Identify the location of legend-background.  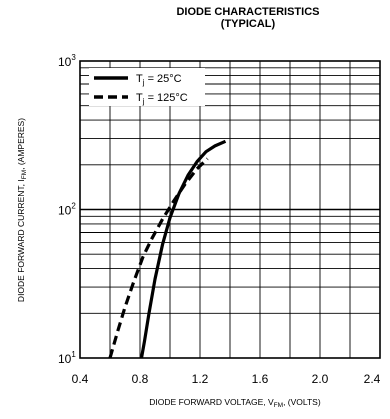
(147, 87).